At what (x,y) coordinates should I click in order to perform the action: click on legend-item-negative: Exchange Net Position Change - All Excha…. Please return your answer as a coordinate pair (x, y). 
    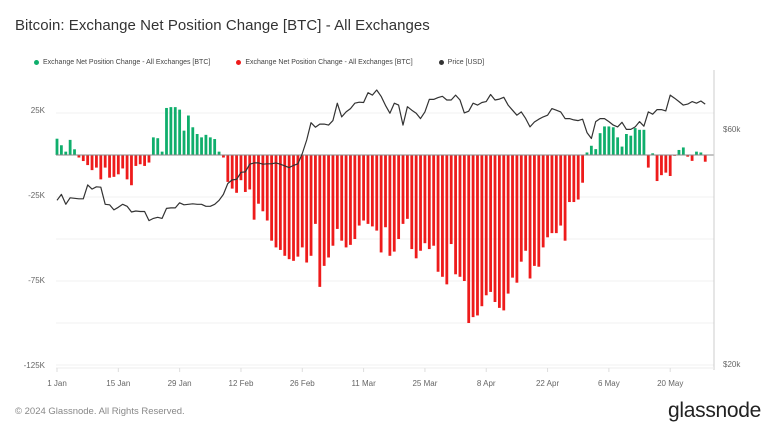
    Looking at the image, I should click on (324, 62).